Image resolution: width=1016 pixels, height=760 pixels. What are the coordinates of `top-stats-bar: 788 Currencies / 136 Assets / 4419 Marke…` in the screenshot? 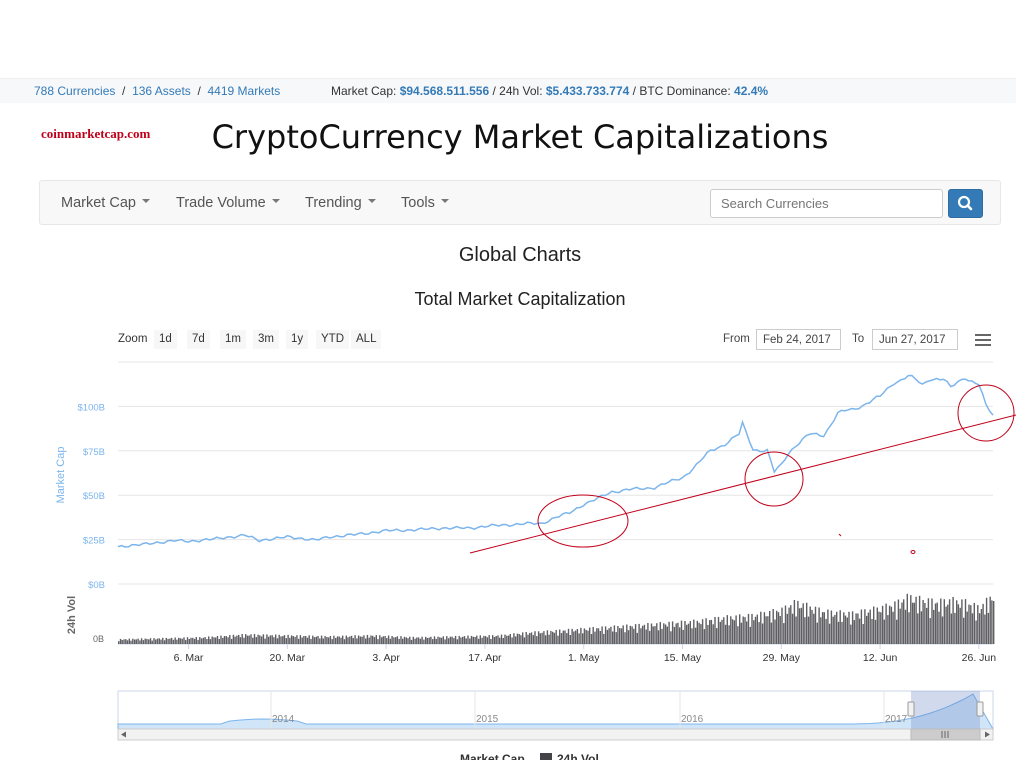 It's located at (508, 90).